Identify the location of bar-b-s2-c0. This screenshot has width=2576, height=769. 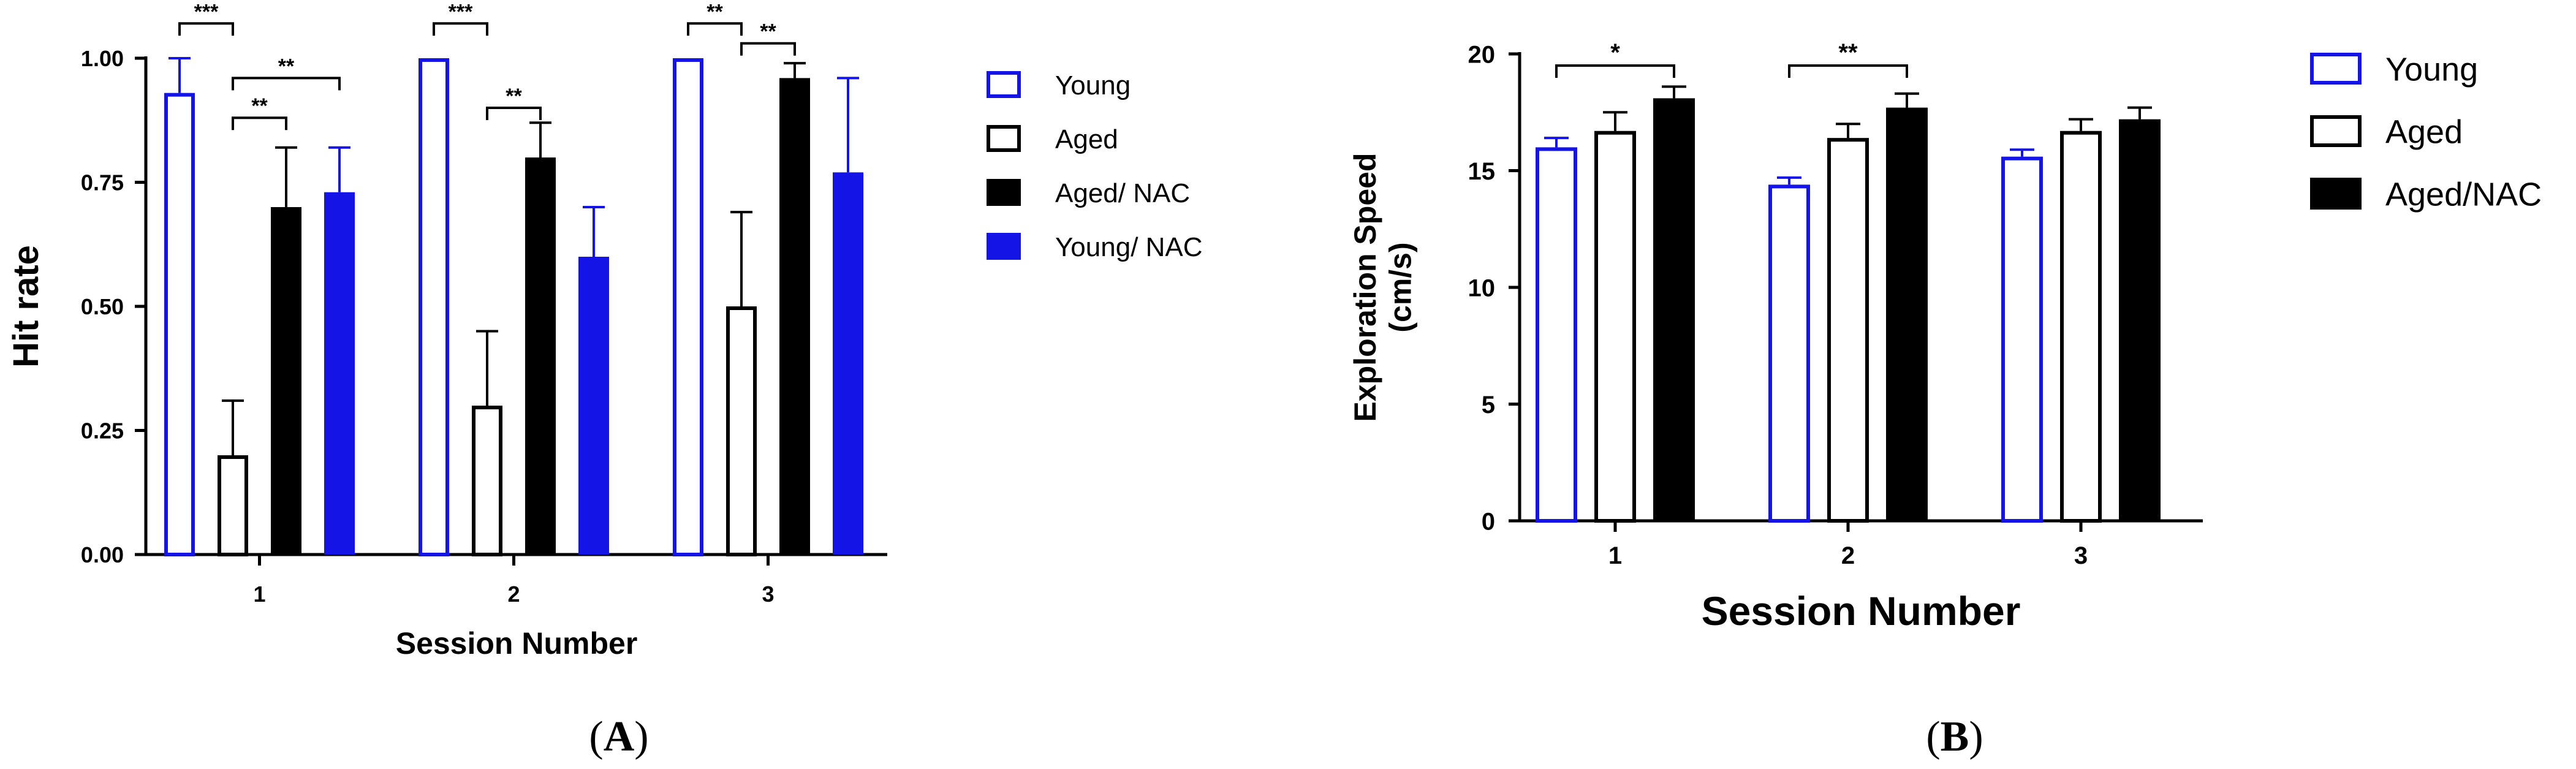
(1674, 309).